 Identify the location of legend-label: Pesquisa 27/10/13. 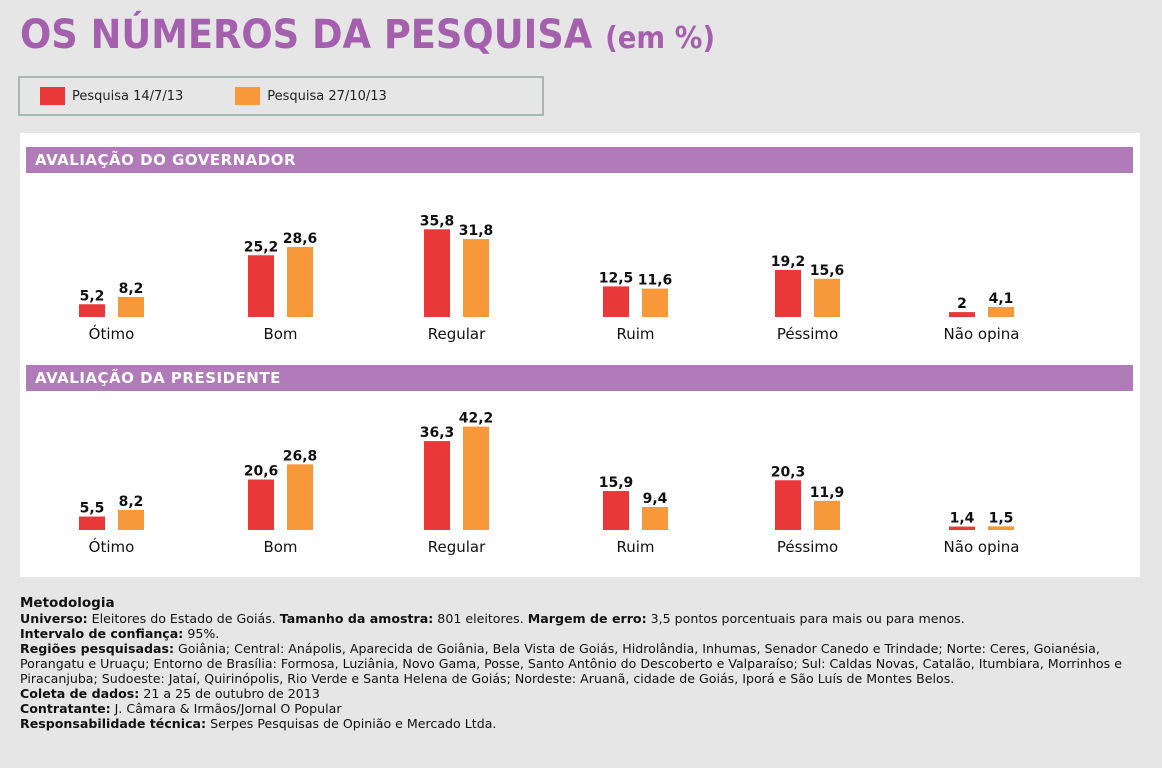
(327, 96).